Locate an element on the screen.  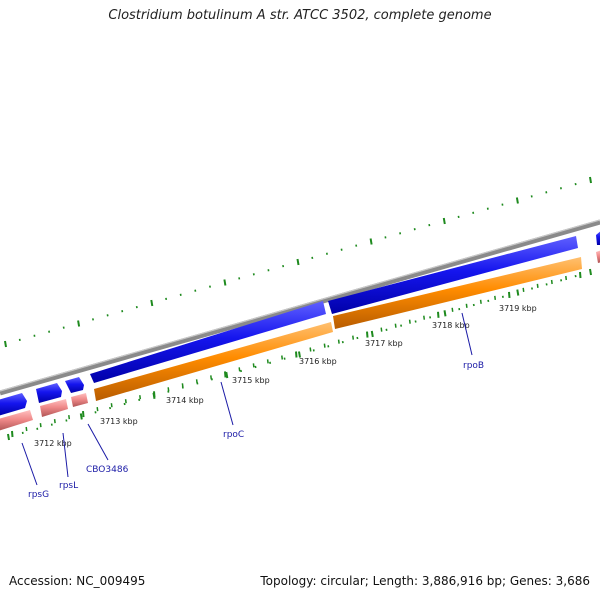
scale-label-3713: 3713 kbp is located at coordinates (119, 421).